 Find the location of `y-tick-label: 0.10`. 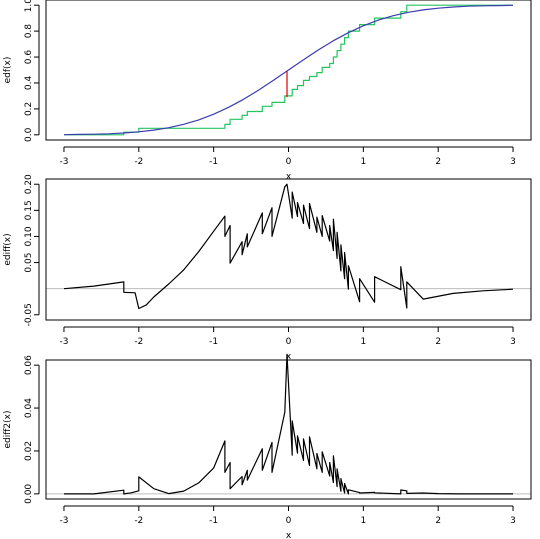

y-tick-label: 0.10 is located at coordinates (29, 236).